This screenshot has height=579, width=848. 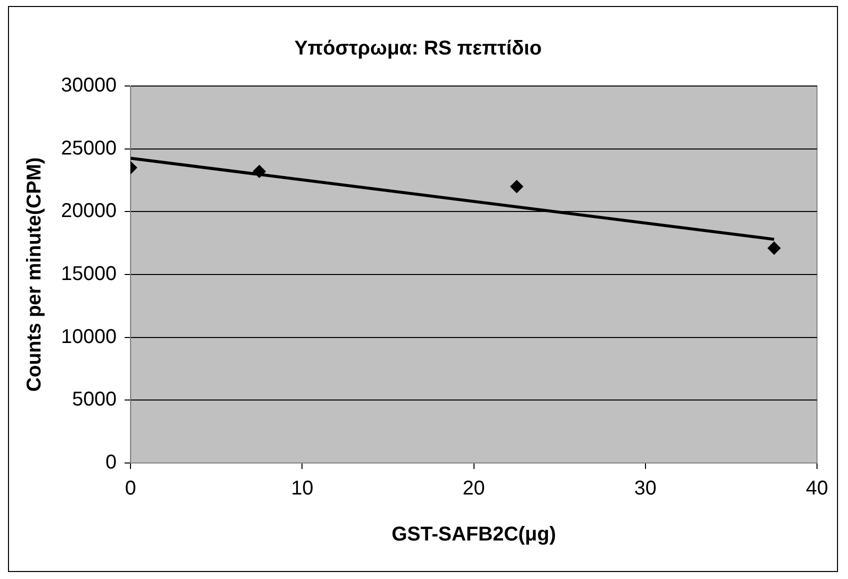 I want to click on y-tick-label: 20000, so click(x=88, y=211).